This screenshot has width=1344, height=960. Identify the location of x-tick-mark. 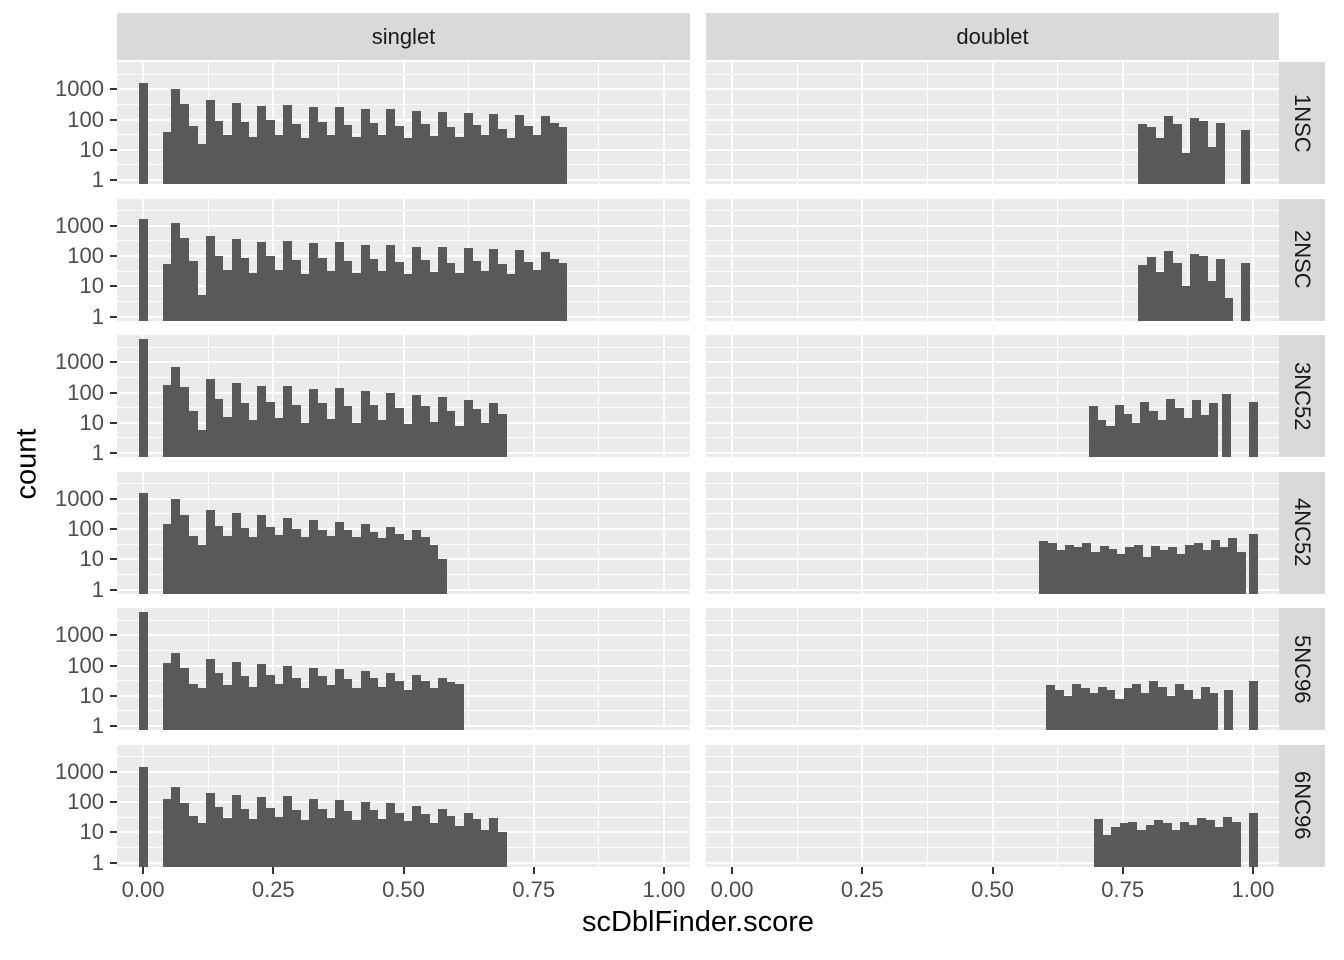
(1122, 870).